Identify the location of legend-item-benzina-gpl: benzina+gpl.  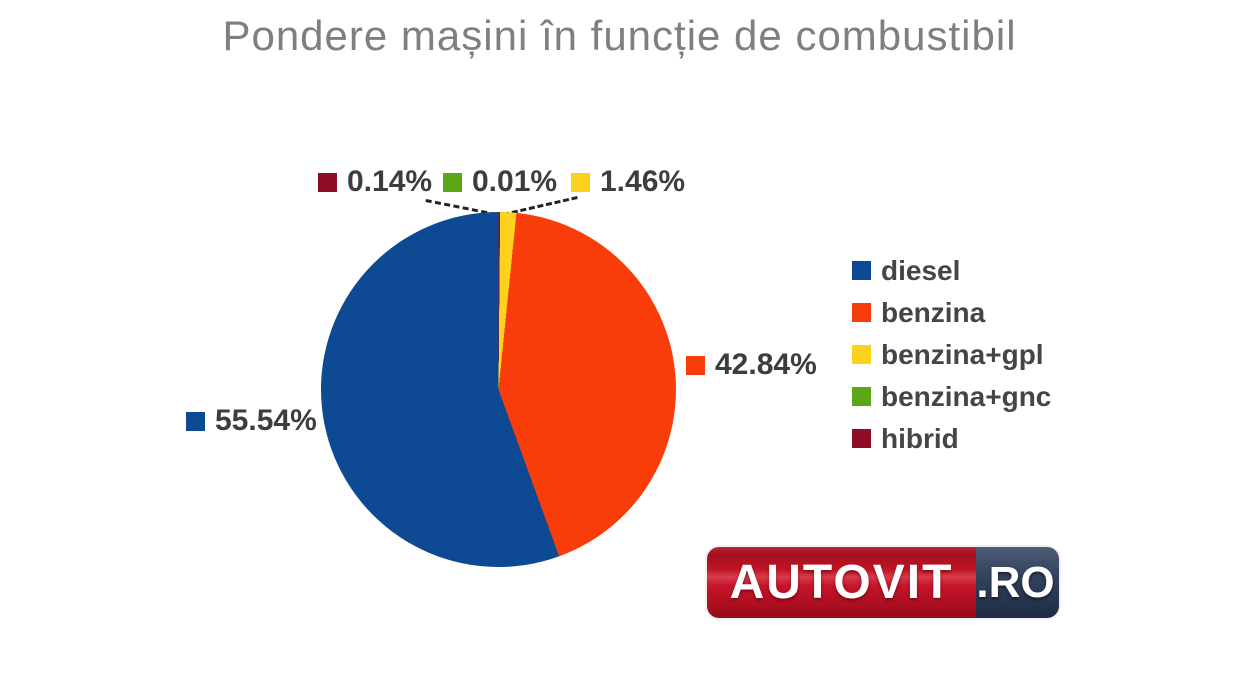
(951, 354).